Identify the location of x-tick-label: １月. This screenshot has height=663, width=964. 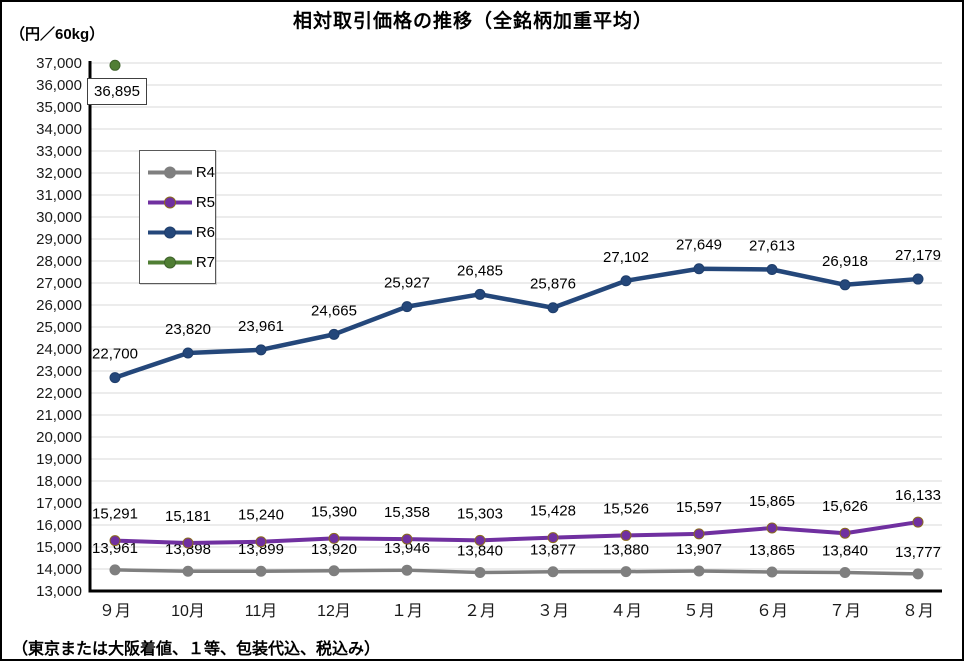
(407, 611).